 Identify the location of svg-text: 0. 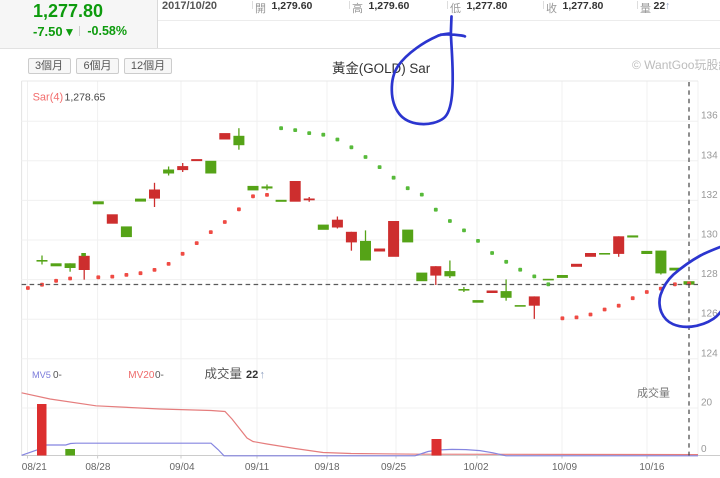
(704, 449).